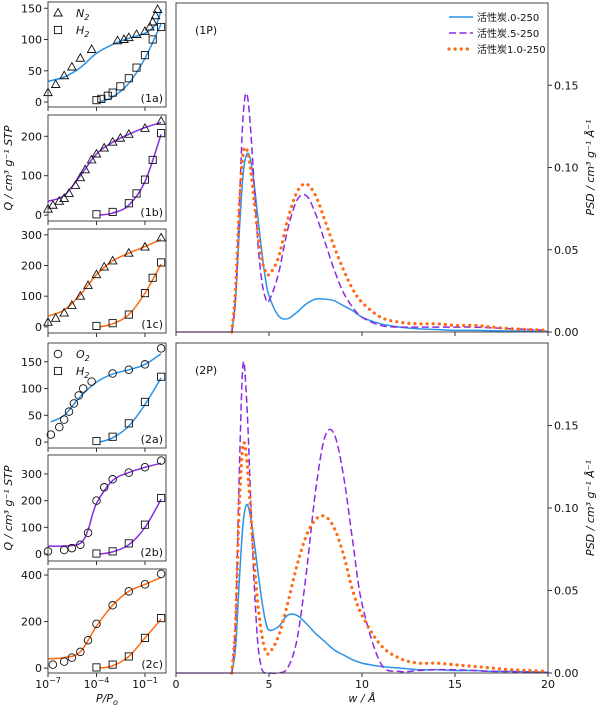 The height and width of the screenshot is (708, 600). What do you see at coordinates (82, 31) in the screenshot?
I see `legend-h2-label: H2` at bounding box center [82, 31].